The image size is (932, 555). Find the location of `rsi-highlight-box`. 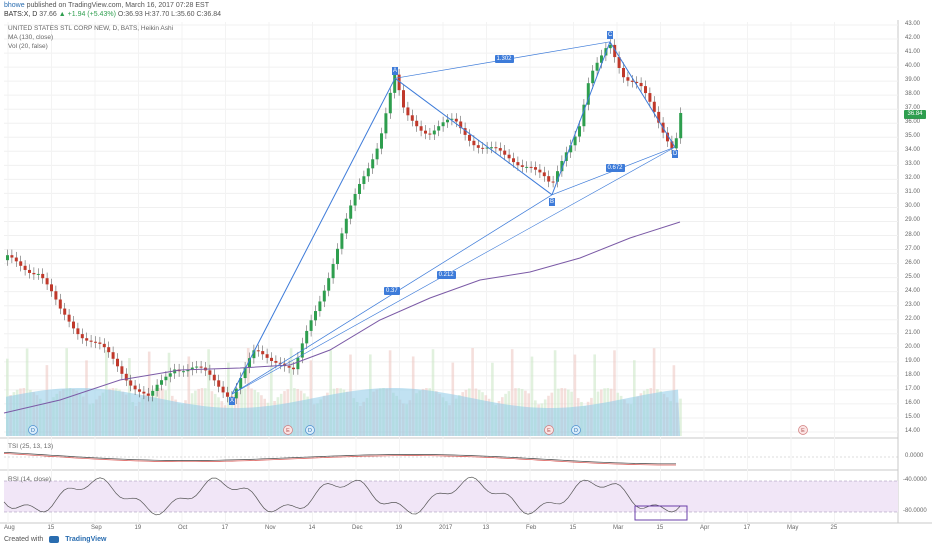

rsi-highlight-box is located at coordinates (661, 513).